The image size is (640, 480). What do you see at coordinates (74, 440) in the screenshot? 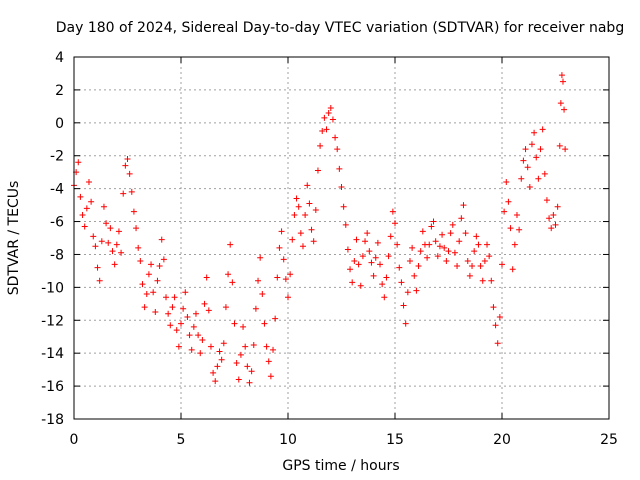
I see `x-tick-label: 0` at bounding box center [74, 440].